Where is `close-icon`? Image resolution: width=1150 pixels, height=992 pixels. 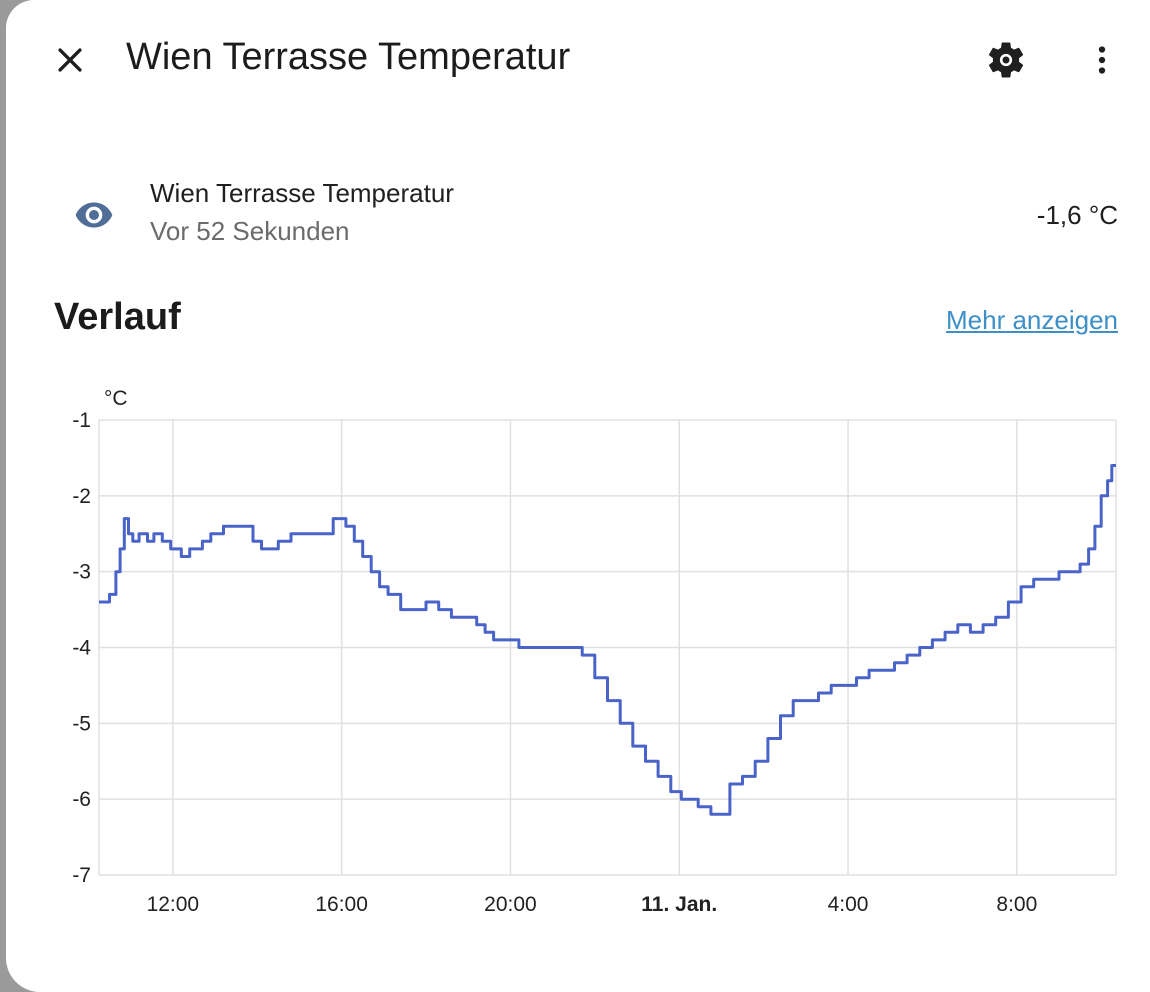
close-icon is located at coordinates (70, 60).